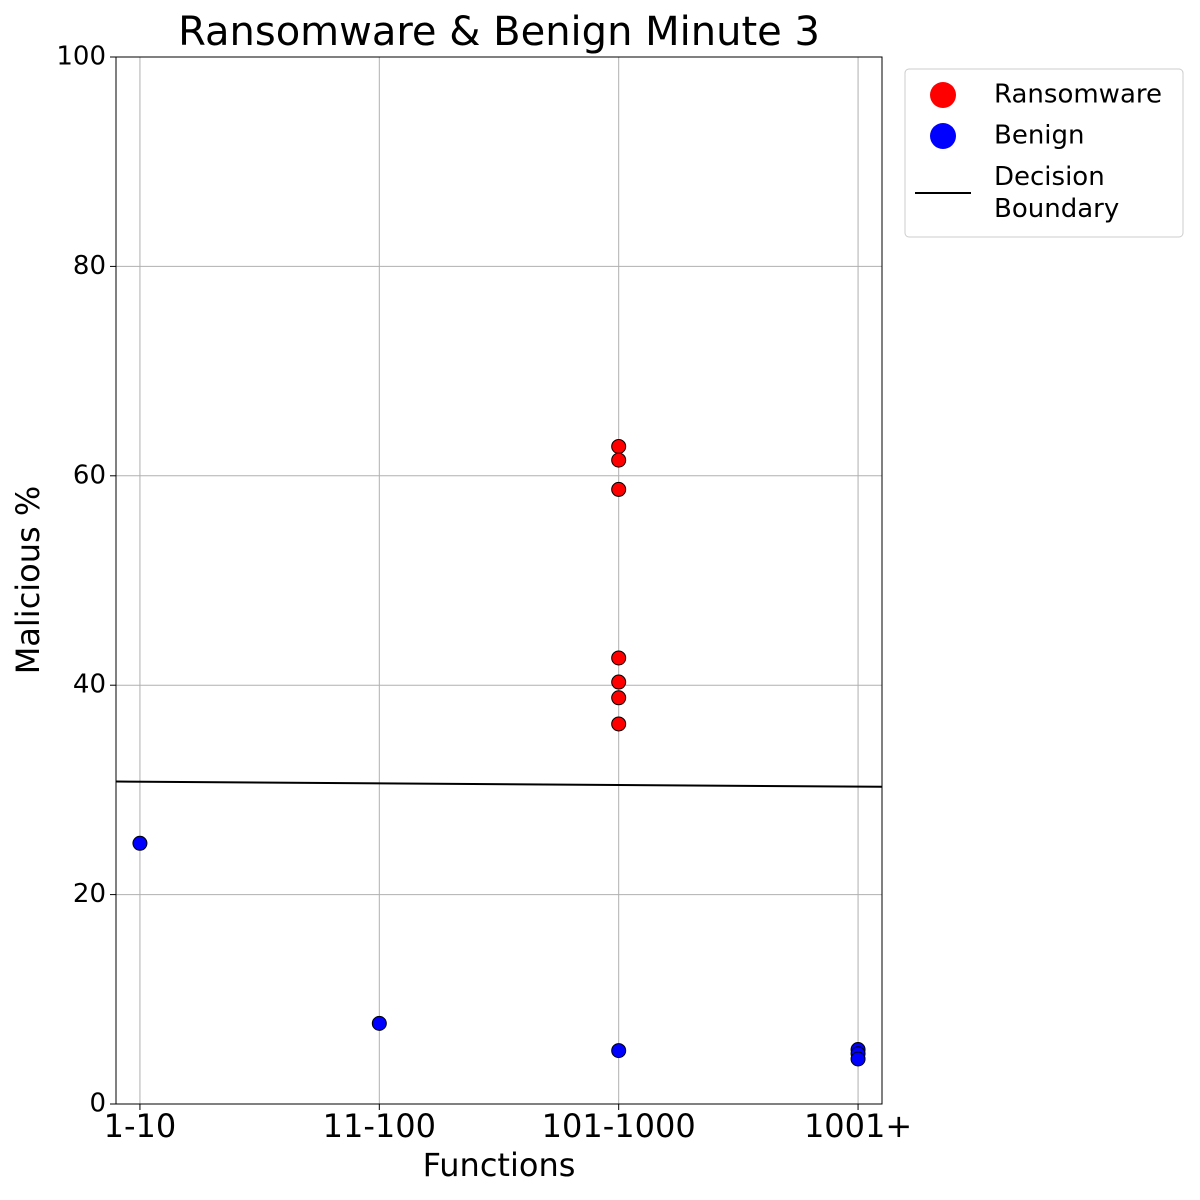  What do you see at coordinates (499, 1165) in the screenshot?
I see `x-axis-label: Functions` at bounding box center [499, 1165].